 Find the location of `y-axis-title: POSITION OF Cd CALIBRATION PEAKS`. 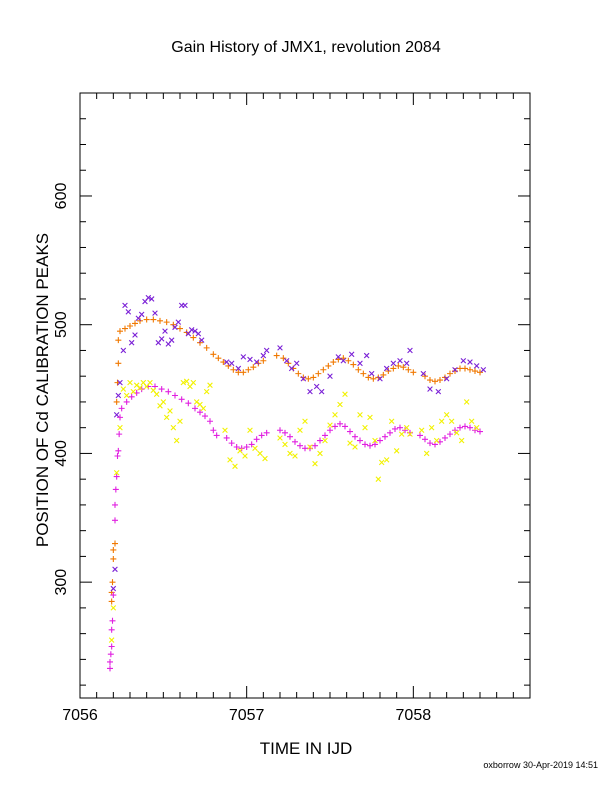

y-axis-title: POSITION OF Cd CALIBRATION PEAKS is located at coordinates (42, 390).